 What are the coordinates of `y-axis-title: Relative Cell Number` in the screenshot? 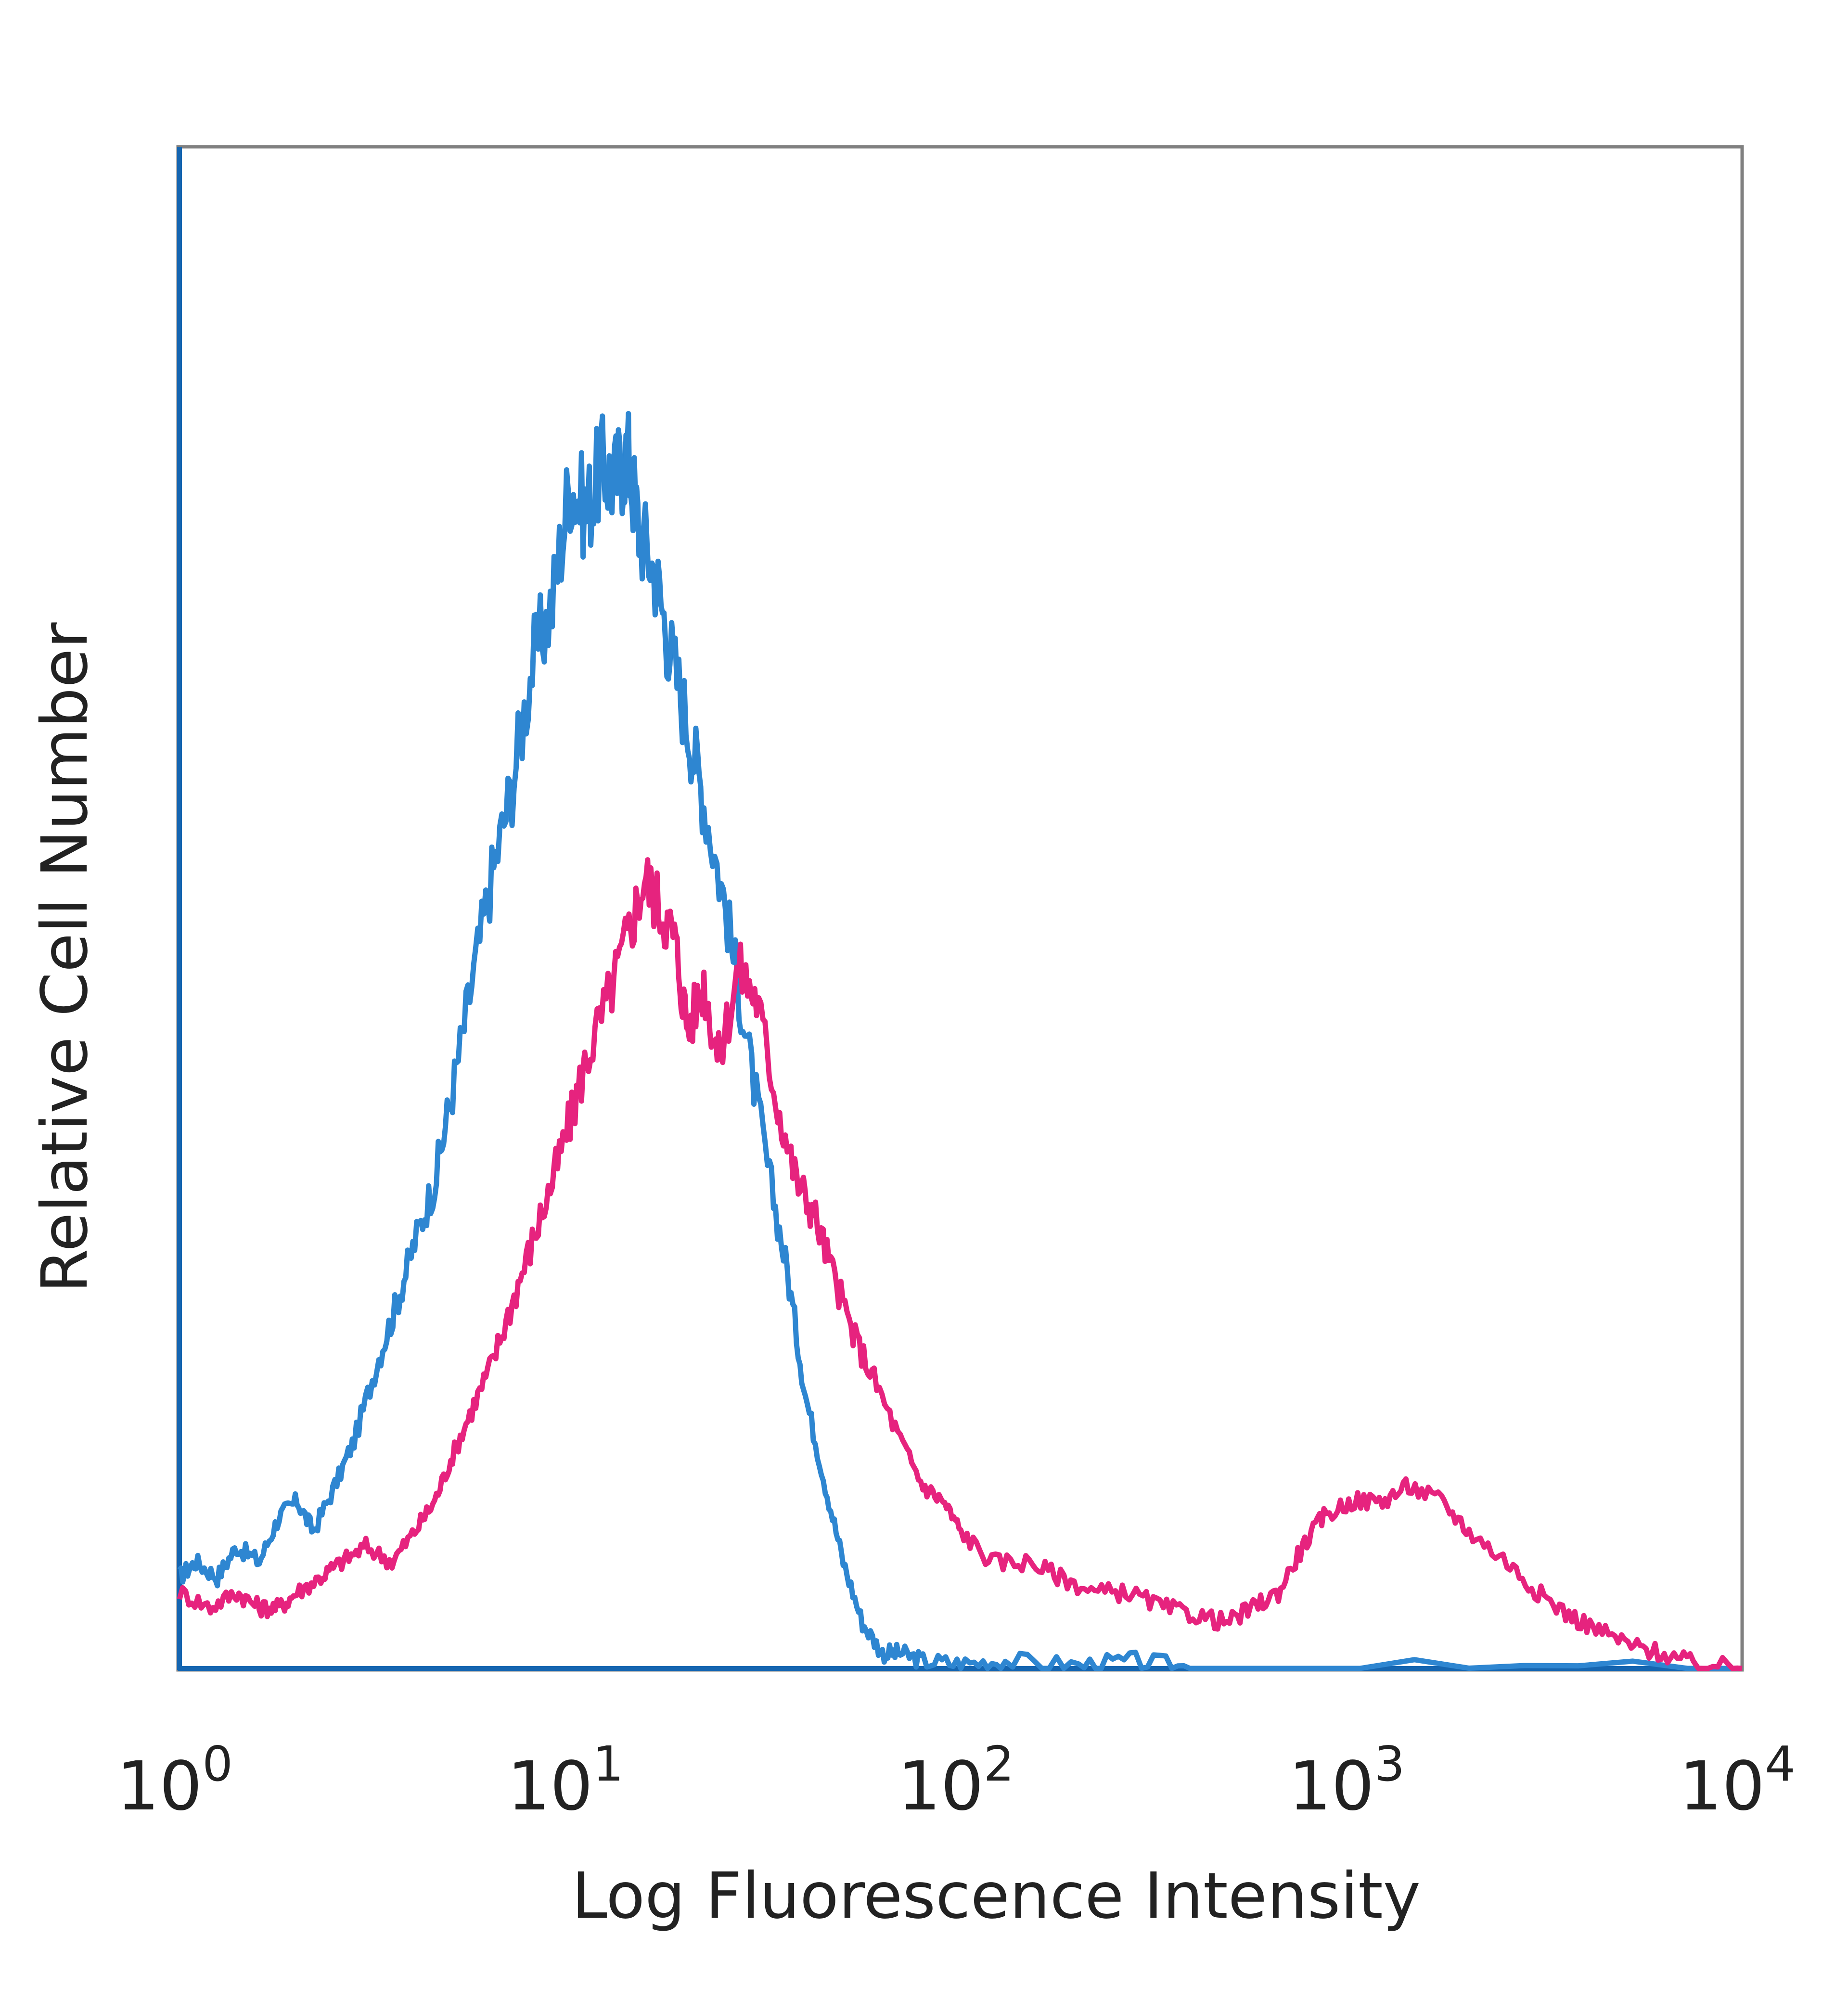 It's located at (65, 957).